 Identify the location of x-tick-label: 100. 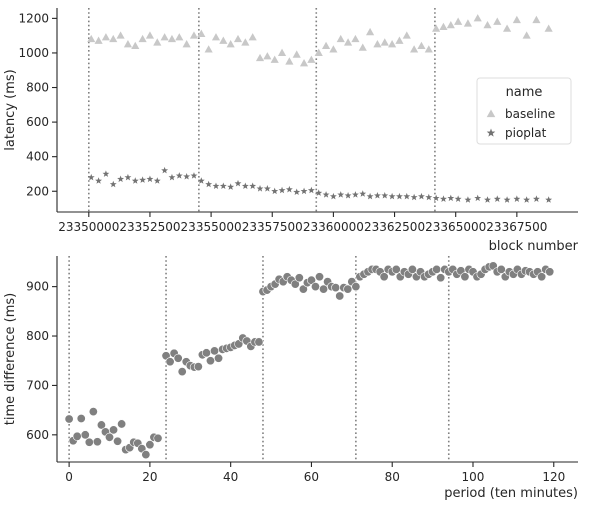
(473, 477).